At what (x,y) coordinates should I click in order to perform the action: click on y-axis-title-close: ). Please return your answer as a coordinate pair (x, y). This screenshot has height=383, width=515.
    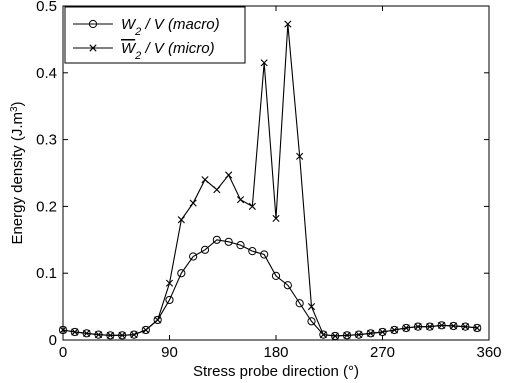
    Looking at the image, I should click on (17, 103).